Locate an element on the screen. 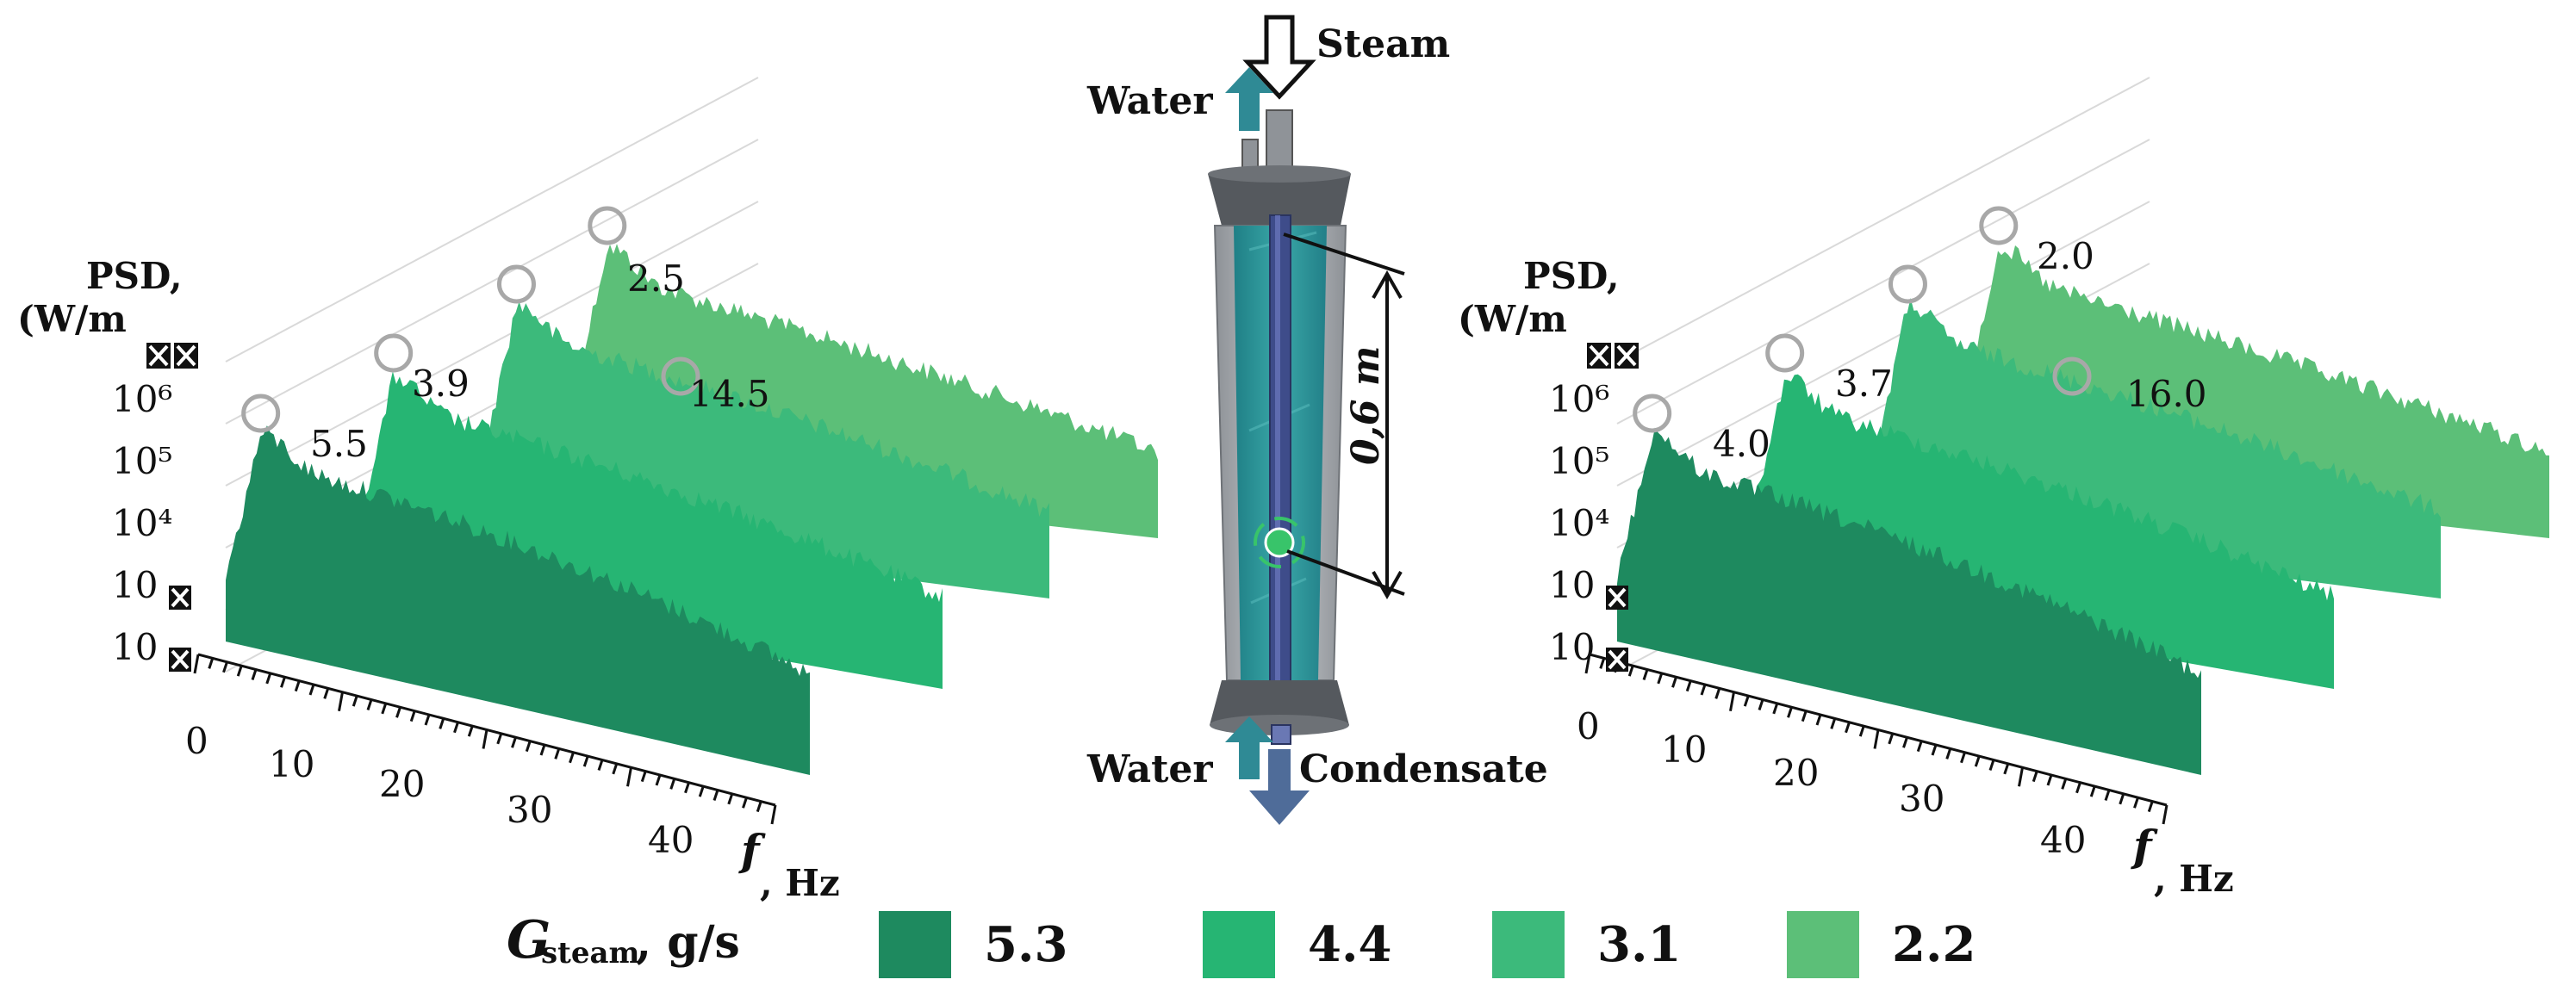  missing-glyph-icon is located at coordinates (1613, 356).